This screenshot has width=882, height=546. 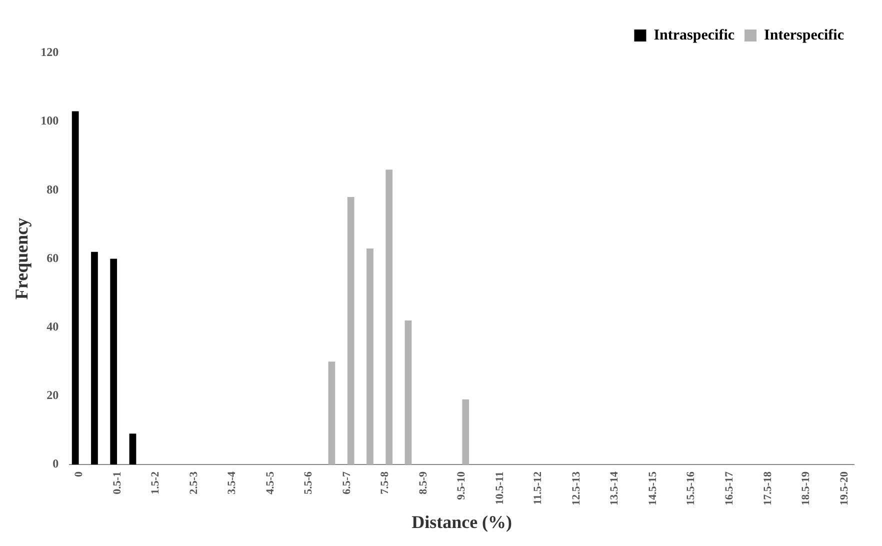 I want to click on y-tick-label: 60, so click(x=52, y=257).